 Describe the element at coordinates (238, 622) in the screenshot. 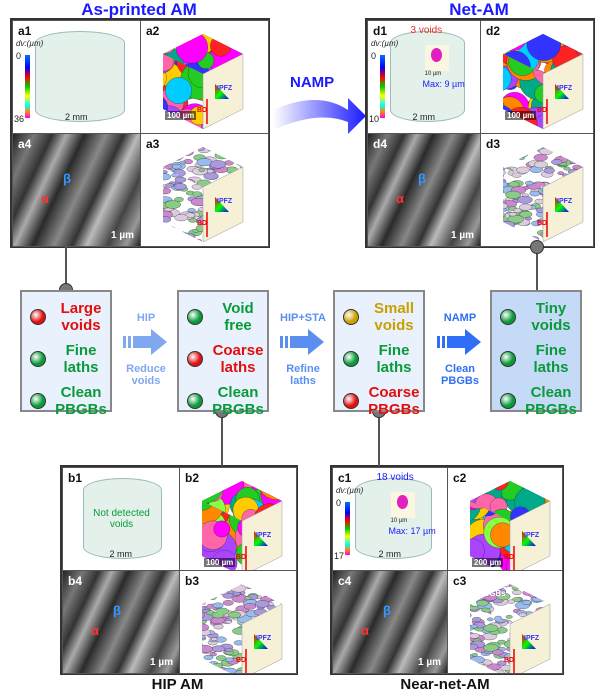

I see `subpanel-b3: b3 IPFZ BD` at that location.